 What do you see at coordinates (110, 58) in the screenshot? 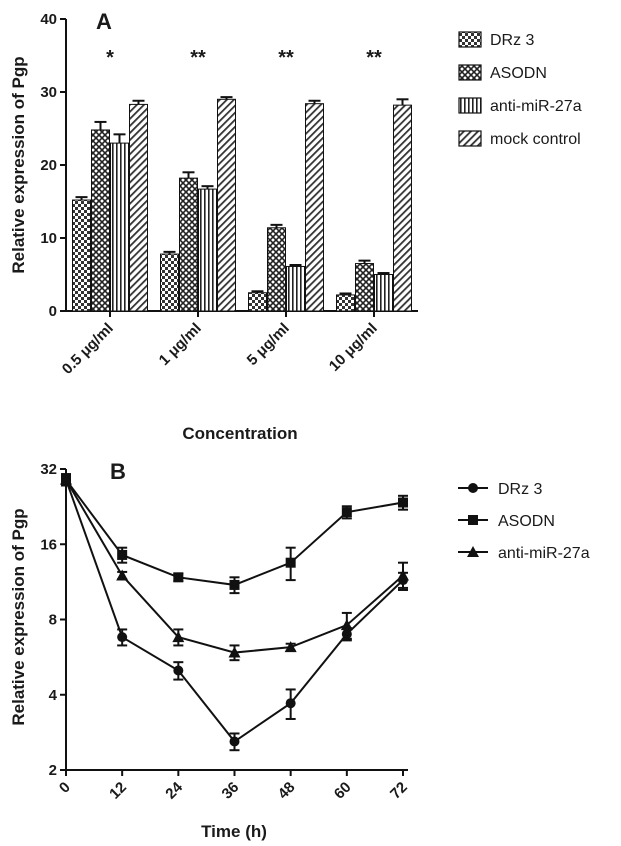
I see `panel-a-significance-marker: *` at bounding box center [110, 58].